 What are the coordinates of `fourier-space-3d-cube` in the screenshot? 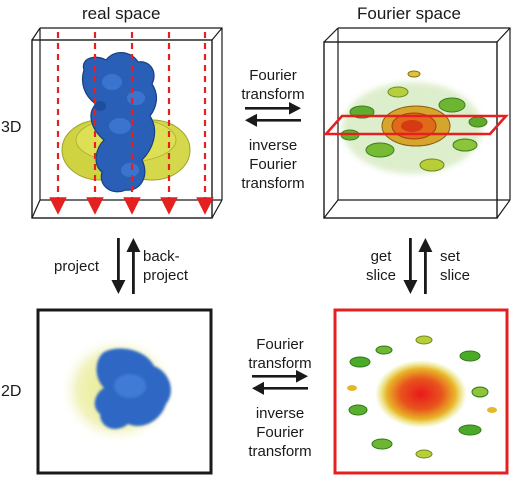 It's located at (417, 123).